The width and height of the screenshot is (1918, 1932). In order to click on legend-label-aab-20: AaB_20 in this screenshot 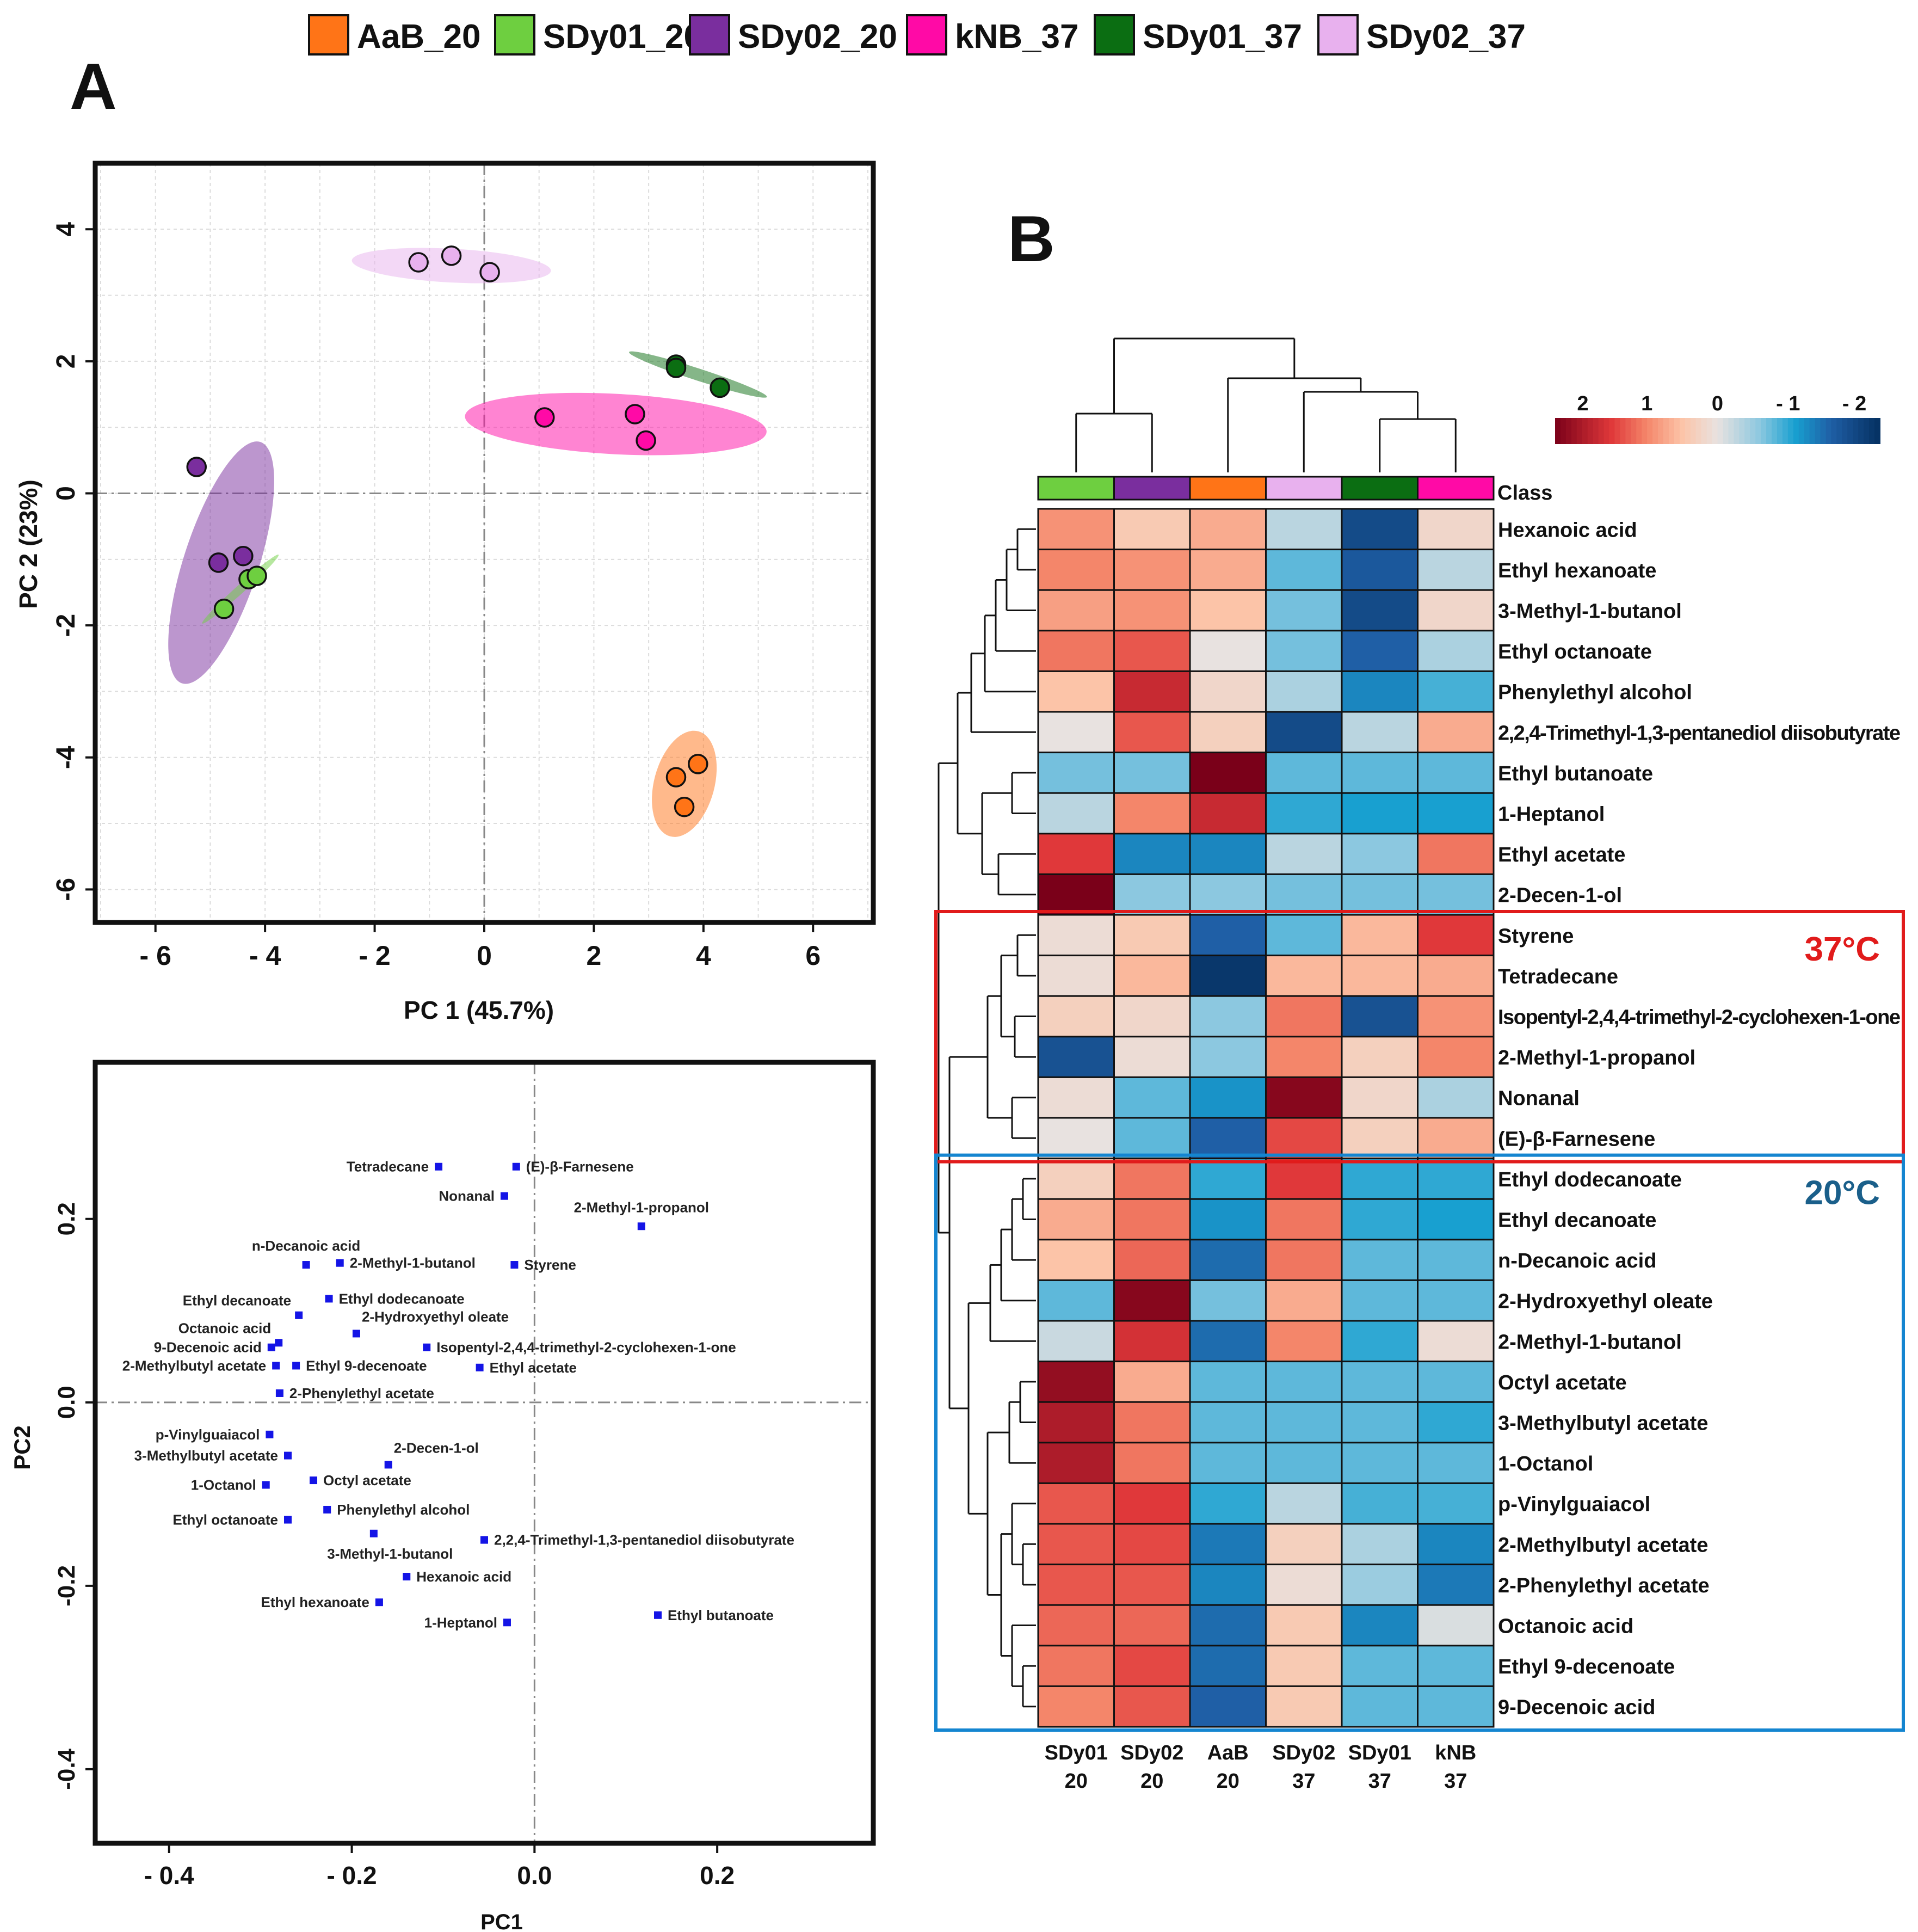, I will do `click(418, 37)`.